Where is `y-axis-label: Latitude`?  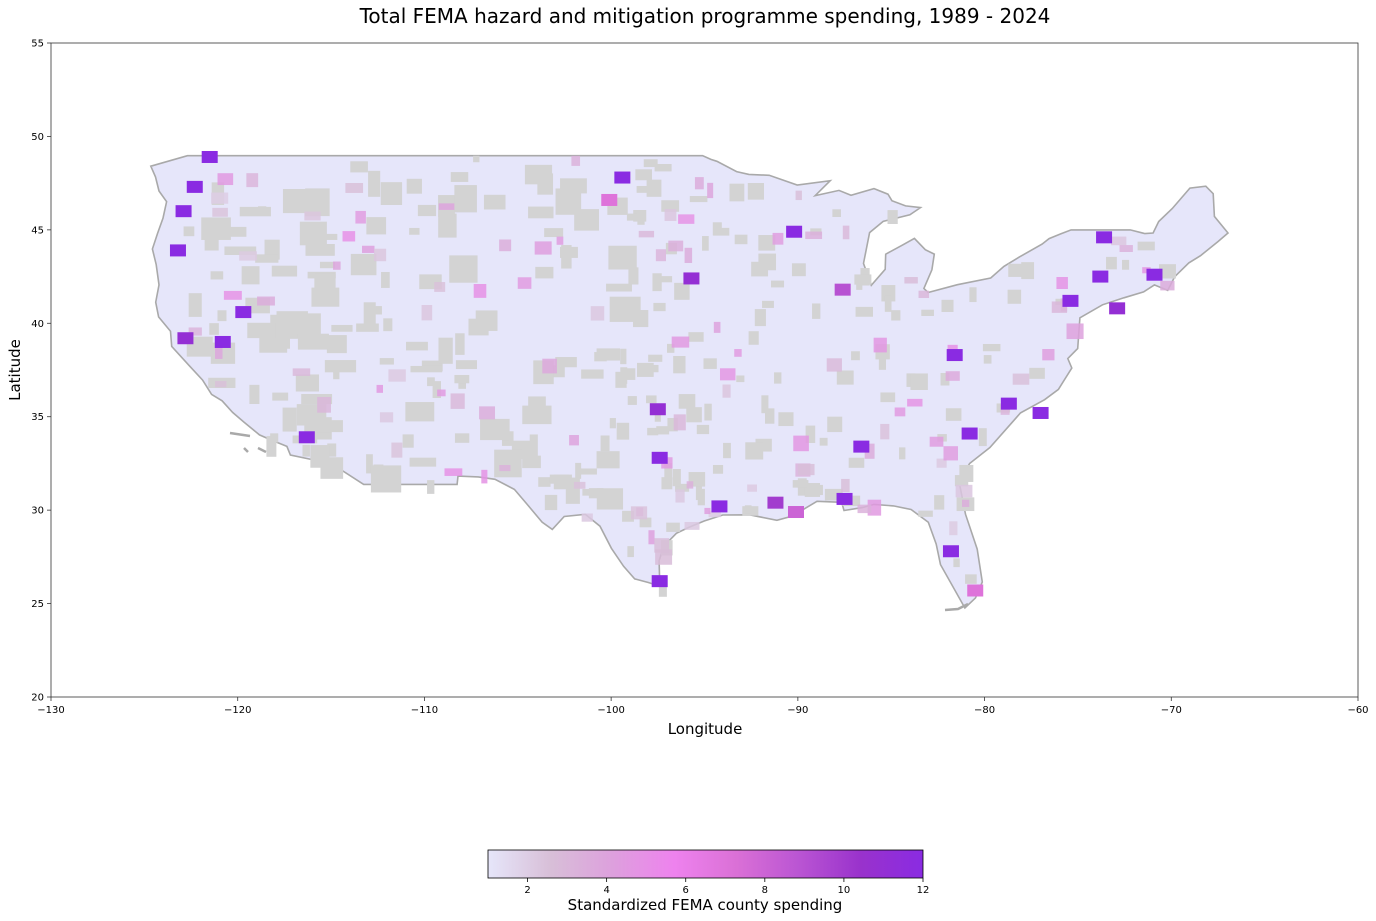
y-axis-label: Latitude is located at coordinates (15, 370).